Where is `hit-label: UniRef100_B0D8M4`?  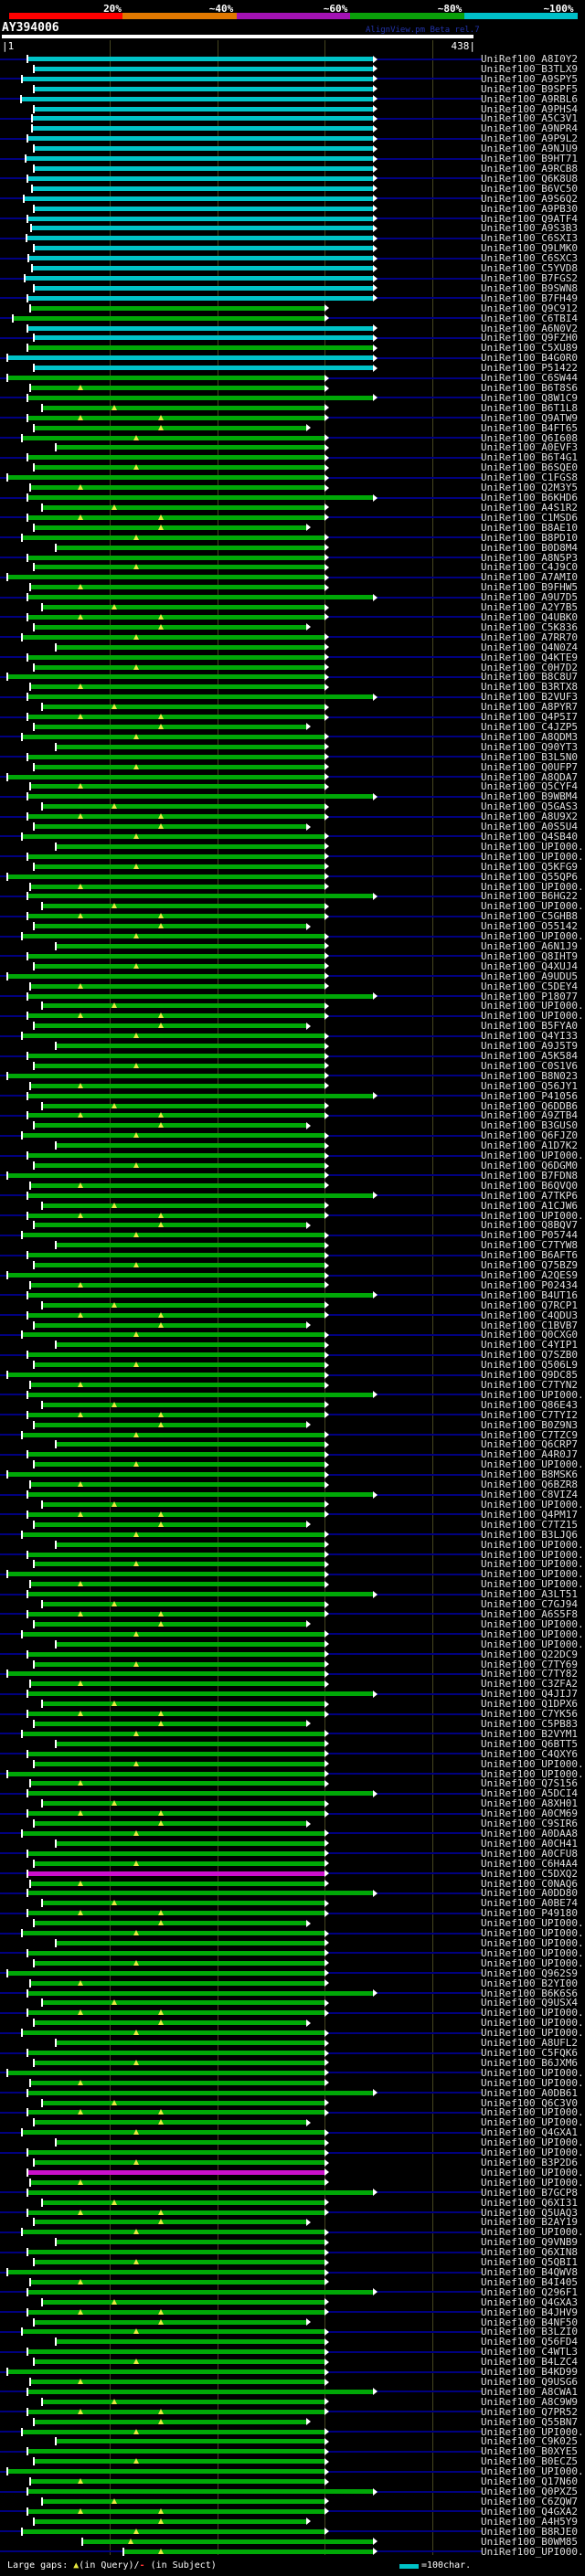
hit-label: UniRef100_B0D8M4 is located at coordinates (530, 547).